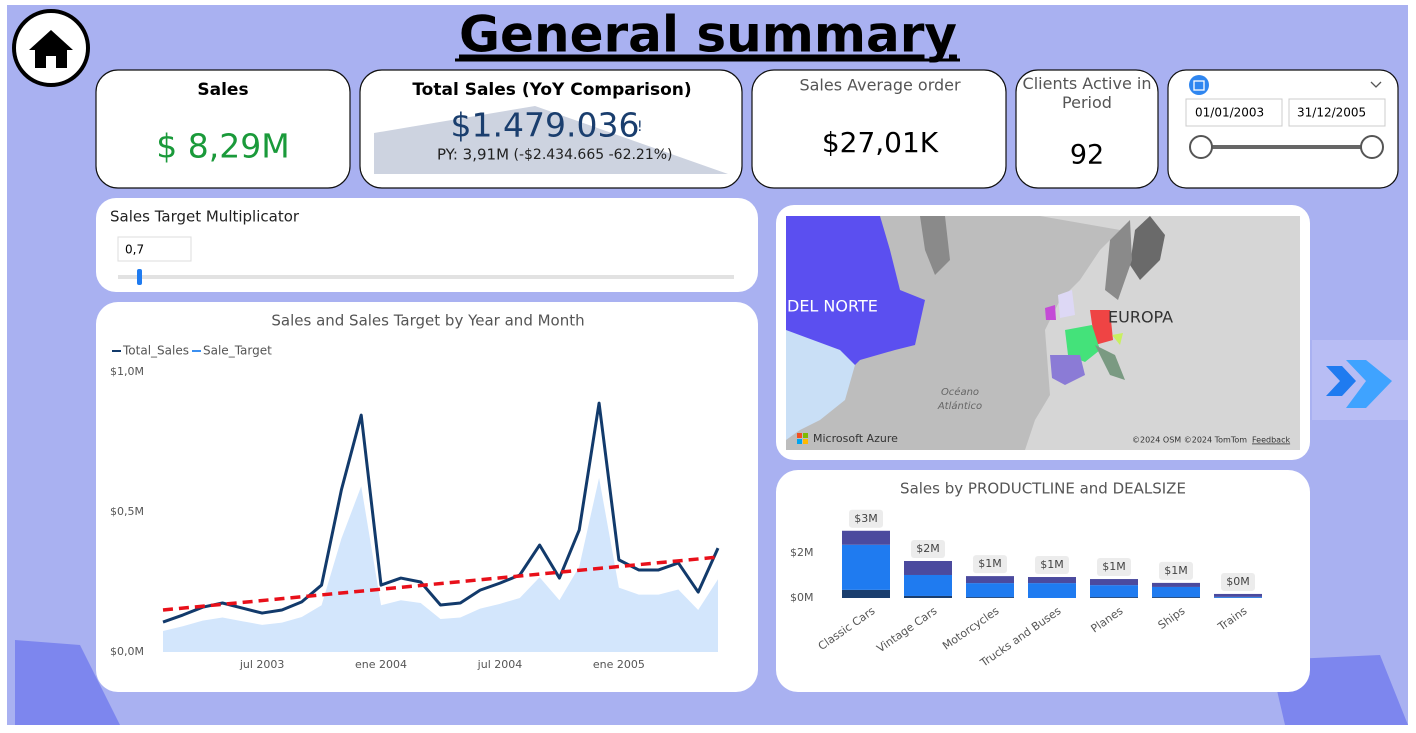 The height and width of the screenshot is (733, 1416). What do you see at coordinates (592, 155) in the screenshot?
I see `card-change: (-$2.434.665 -62.21%)` at bounding box center [592, 155].